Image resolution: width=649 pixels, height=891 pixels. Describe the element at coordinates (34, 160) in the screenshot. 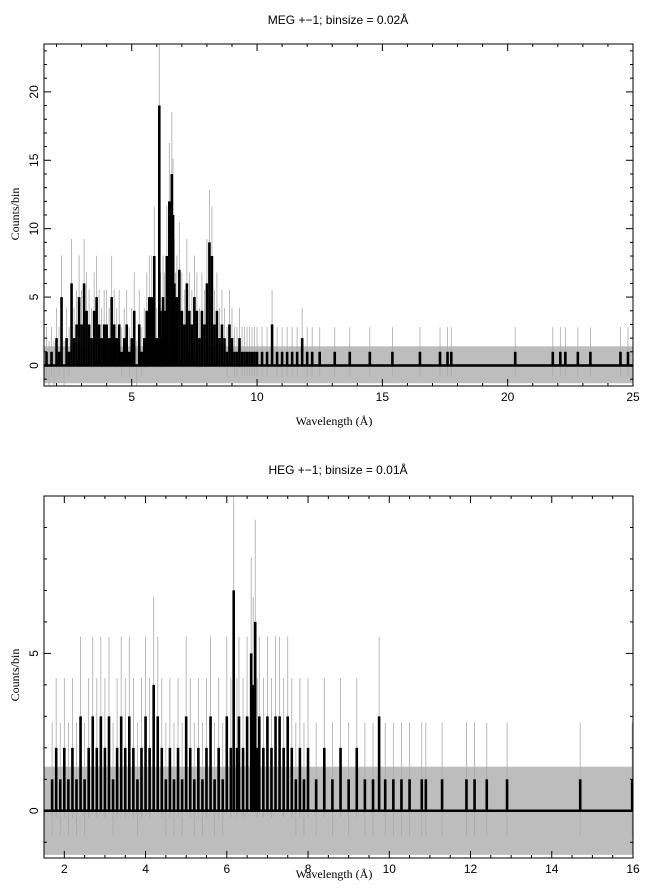

I see `meg-y-tick-label: 15` at that location.